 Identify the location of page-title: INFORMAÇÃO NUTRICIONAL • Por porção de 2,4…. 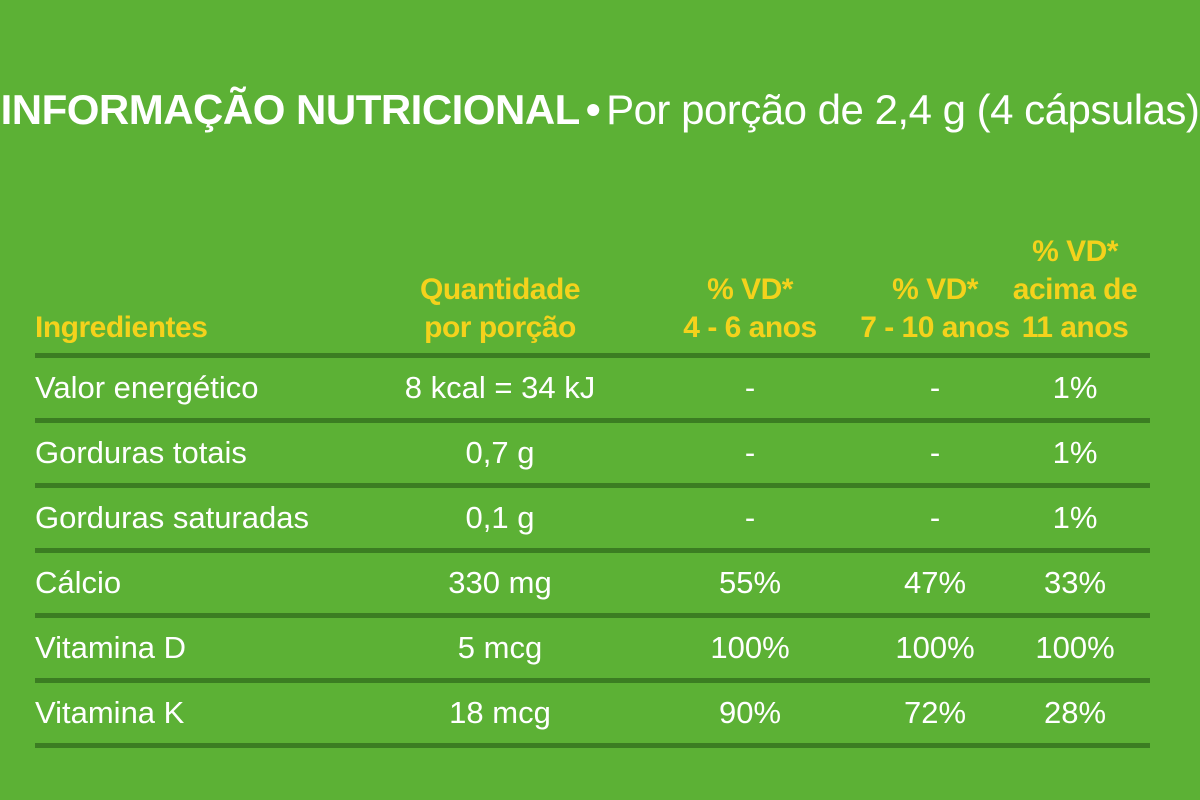
(600, 110).